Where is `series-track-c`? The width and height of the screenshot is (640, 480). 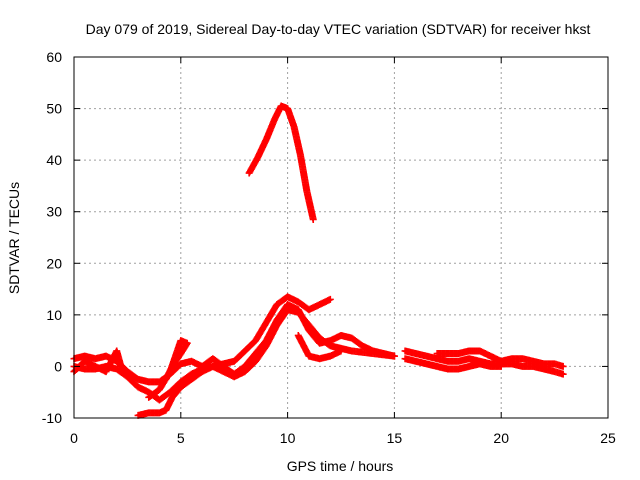
series-track-c is located at coordinates (234, 356).